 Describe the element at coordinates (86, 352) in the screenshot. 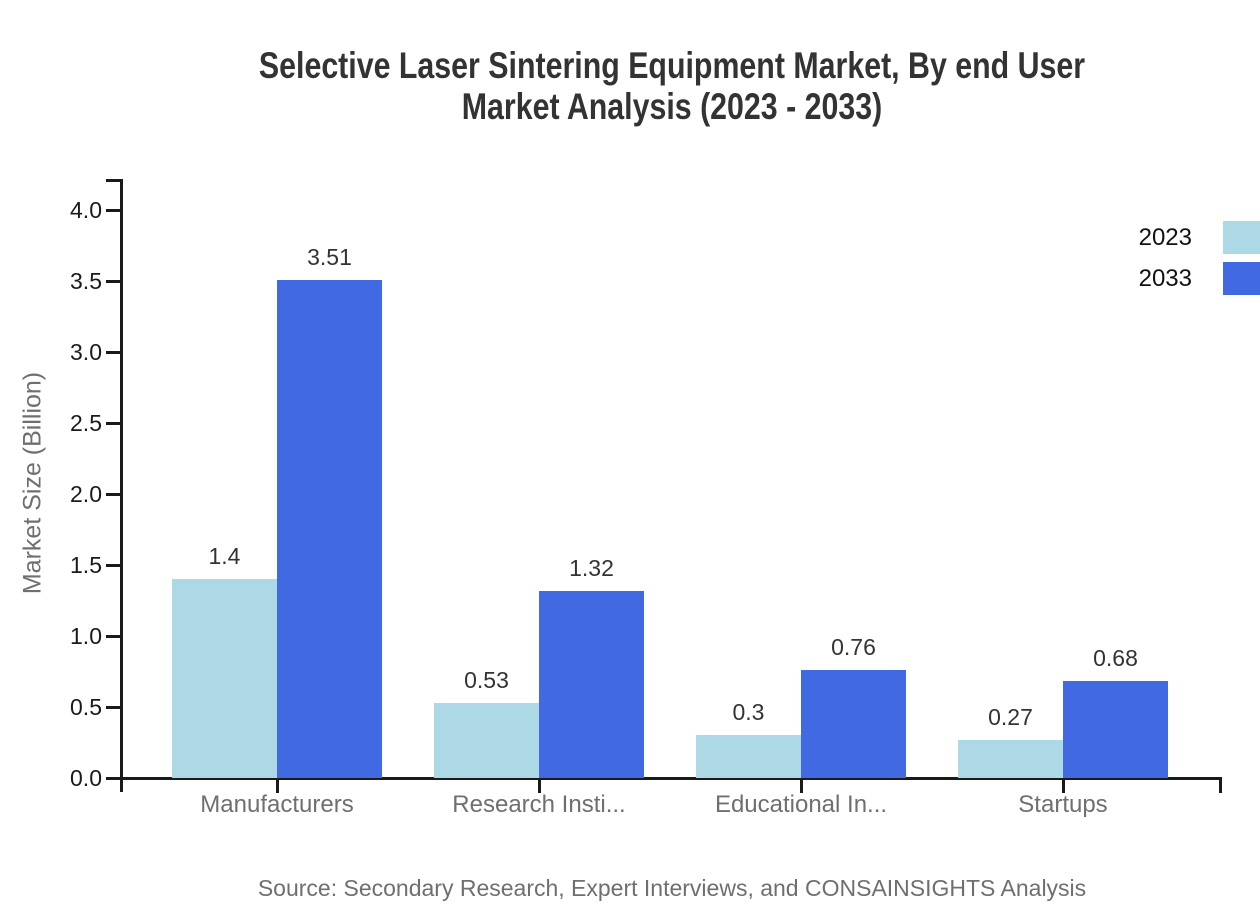

I see `y-tick-label: 3.0` at that location.